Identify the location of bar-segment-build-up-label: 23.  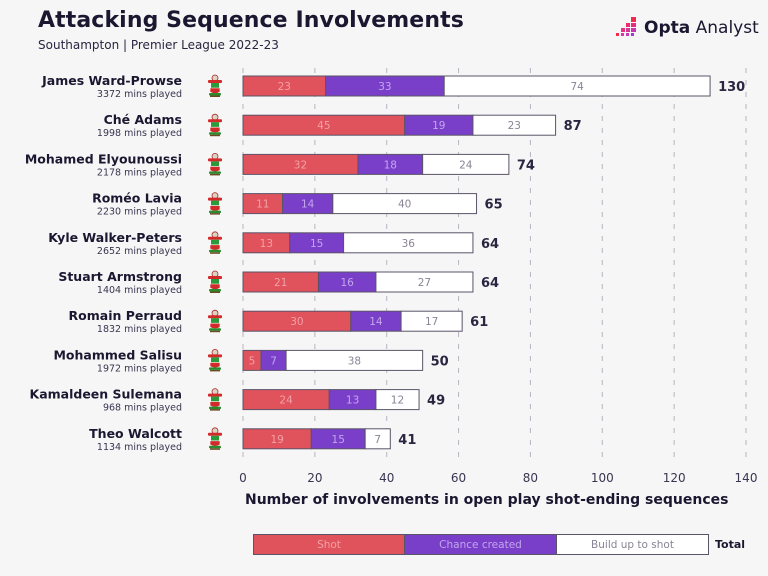
(514, 126).